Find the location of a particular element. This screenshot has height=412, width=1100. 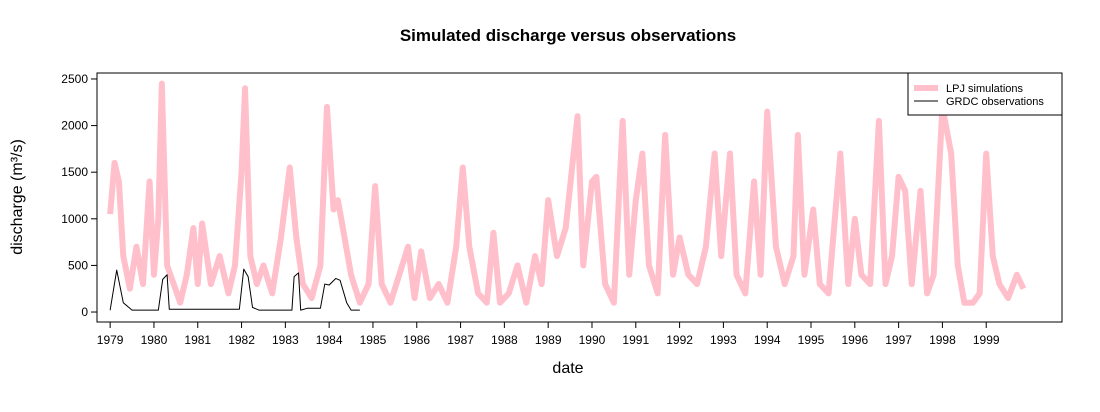

series-line is located at coordinates (234, 289).